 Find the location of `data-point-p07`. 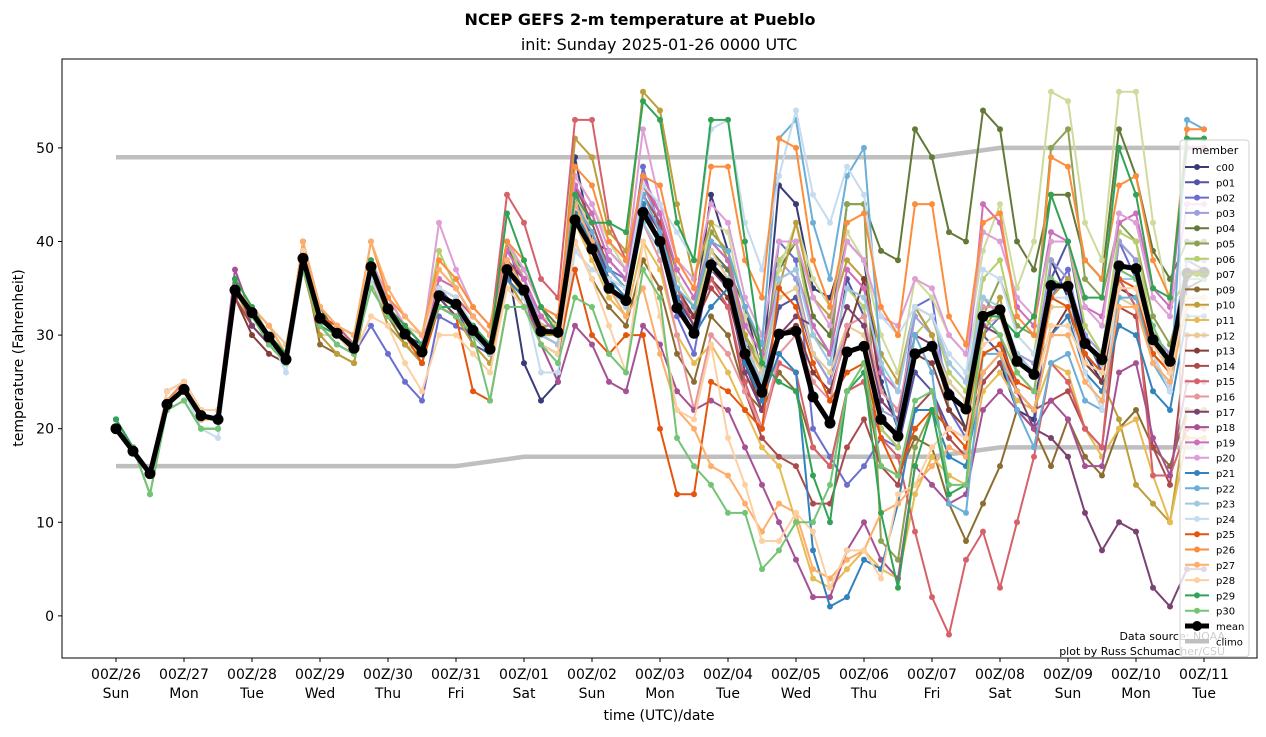

data-point-p07 is located at coordinates (1153, 222).